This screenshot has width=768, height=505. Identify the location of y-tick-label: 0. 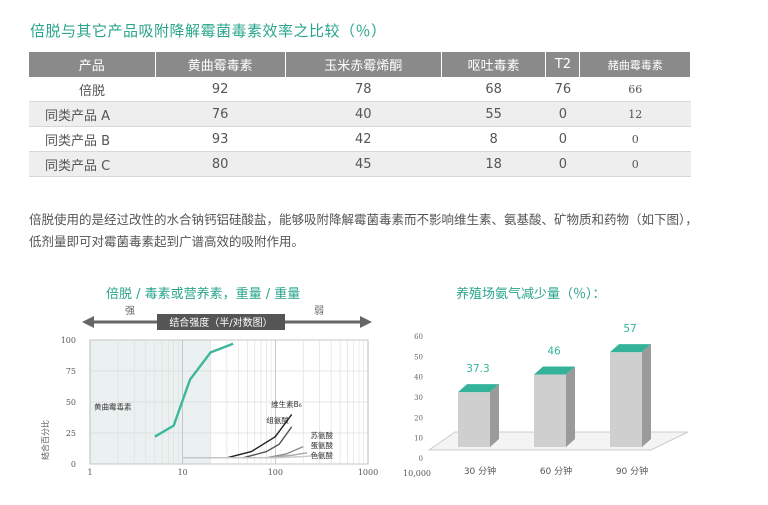
(73, 464).